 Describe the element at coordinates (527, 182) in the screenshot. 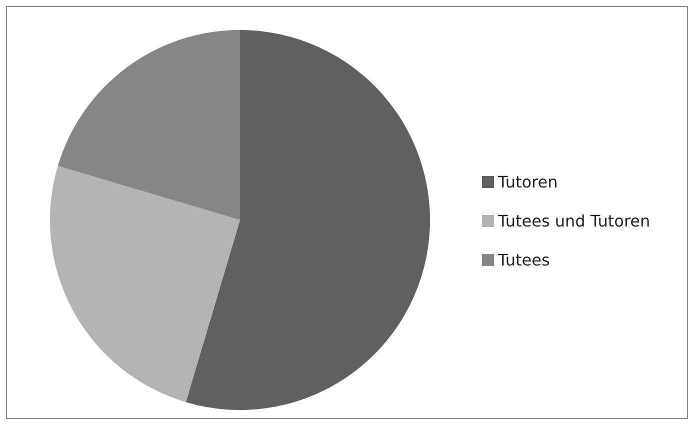

I see `legend-label: Tutoren` at that location.